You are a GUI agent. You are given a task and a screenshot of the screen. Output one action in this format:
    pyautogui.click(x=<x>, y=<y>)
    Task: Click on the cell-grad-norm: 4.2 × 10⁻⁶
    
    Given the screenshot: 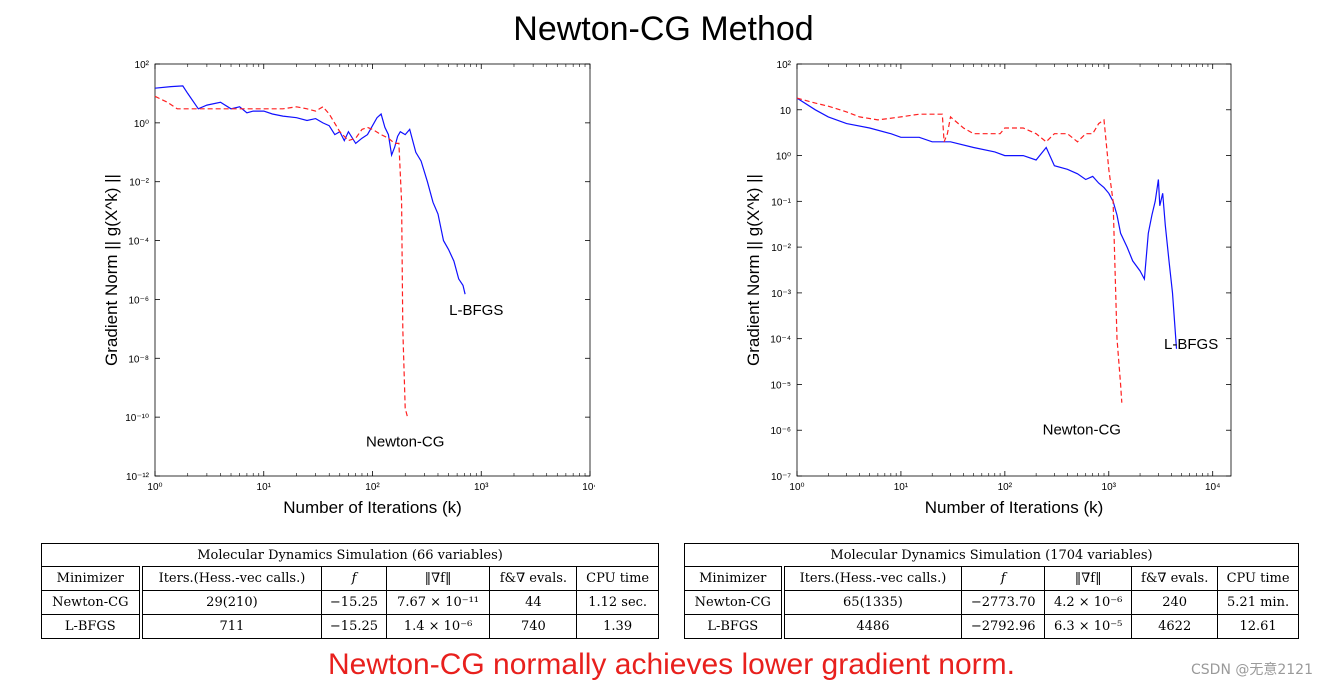 What is the action you would take?
    pyautogui.click(x=1088, y=602)
    